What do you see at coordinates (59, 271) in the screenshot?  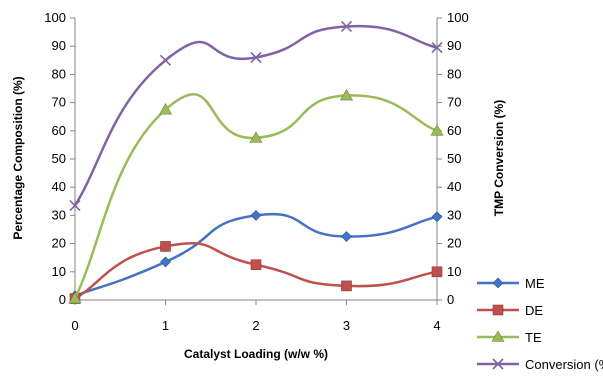 I see `y-tick-label: 10` at bounding box center [59, 271].